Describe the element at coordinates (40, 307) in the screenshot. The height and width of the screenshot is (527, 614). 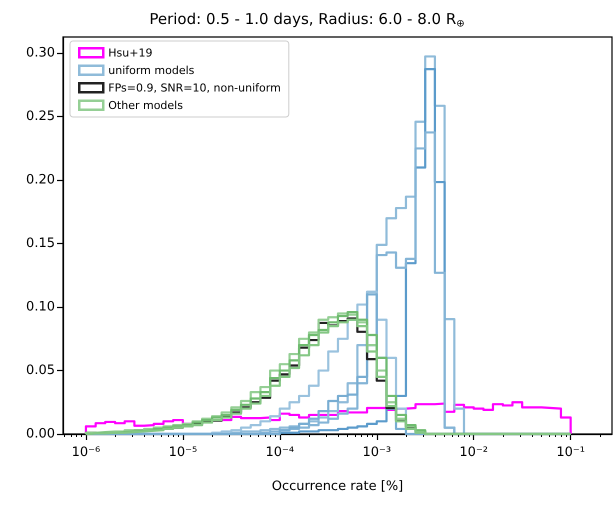
I see `y-tick-label: 0.10` at that location.